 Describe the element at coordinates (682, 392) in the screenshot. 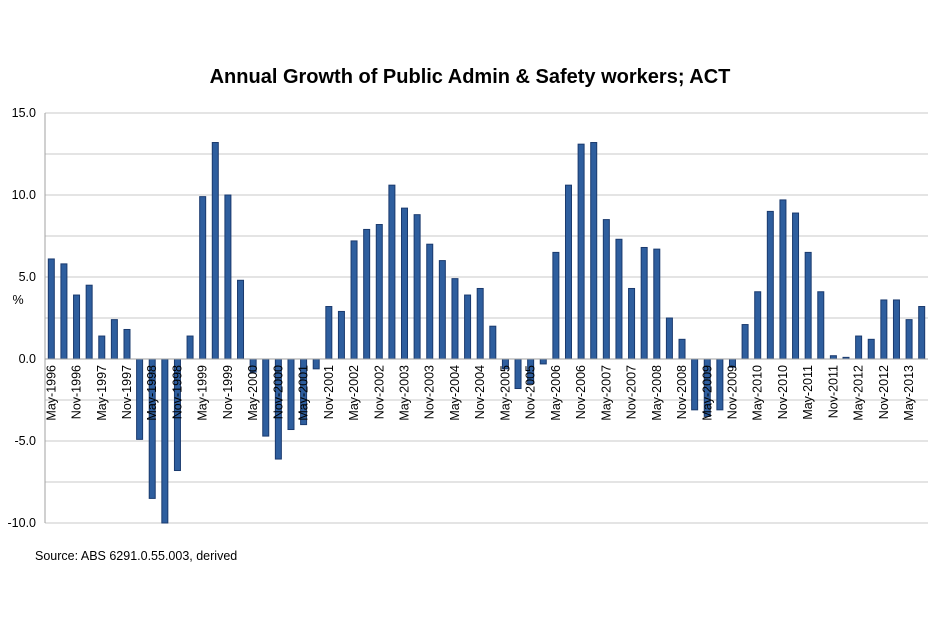

I see `x-tick-label: Nov-2008` at that location.